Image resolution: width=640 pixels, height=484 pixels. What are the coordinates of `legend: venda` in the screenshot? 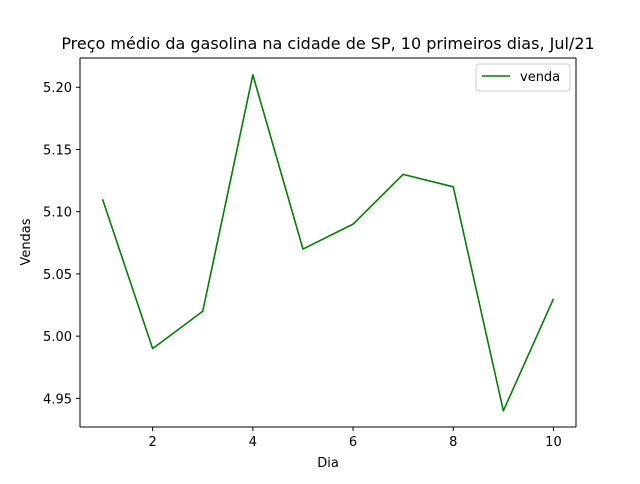 It's located at (523, 77).